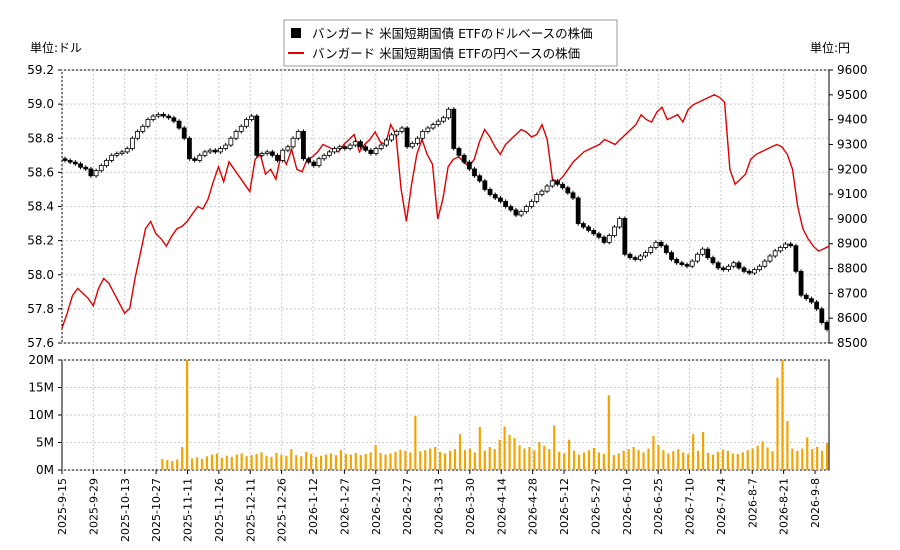  I want to click on x-tick-label: 2026-3-30, so click(470, 506).